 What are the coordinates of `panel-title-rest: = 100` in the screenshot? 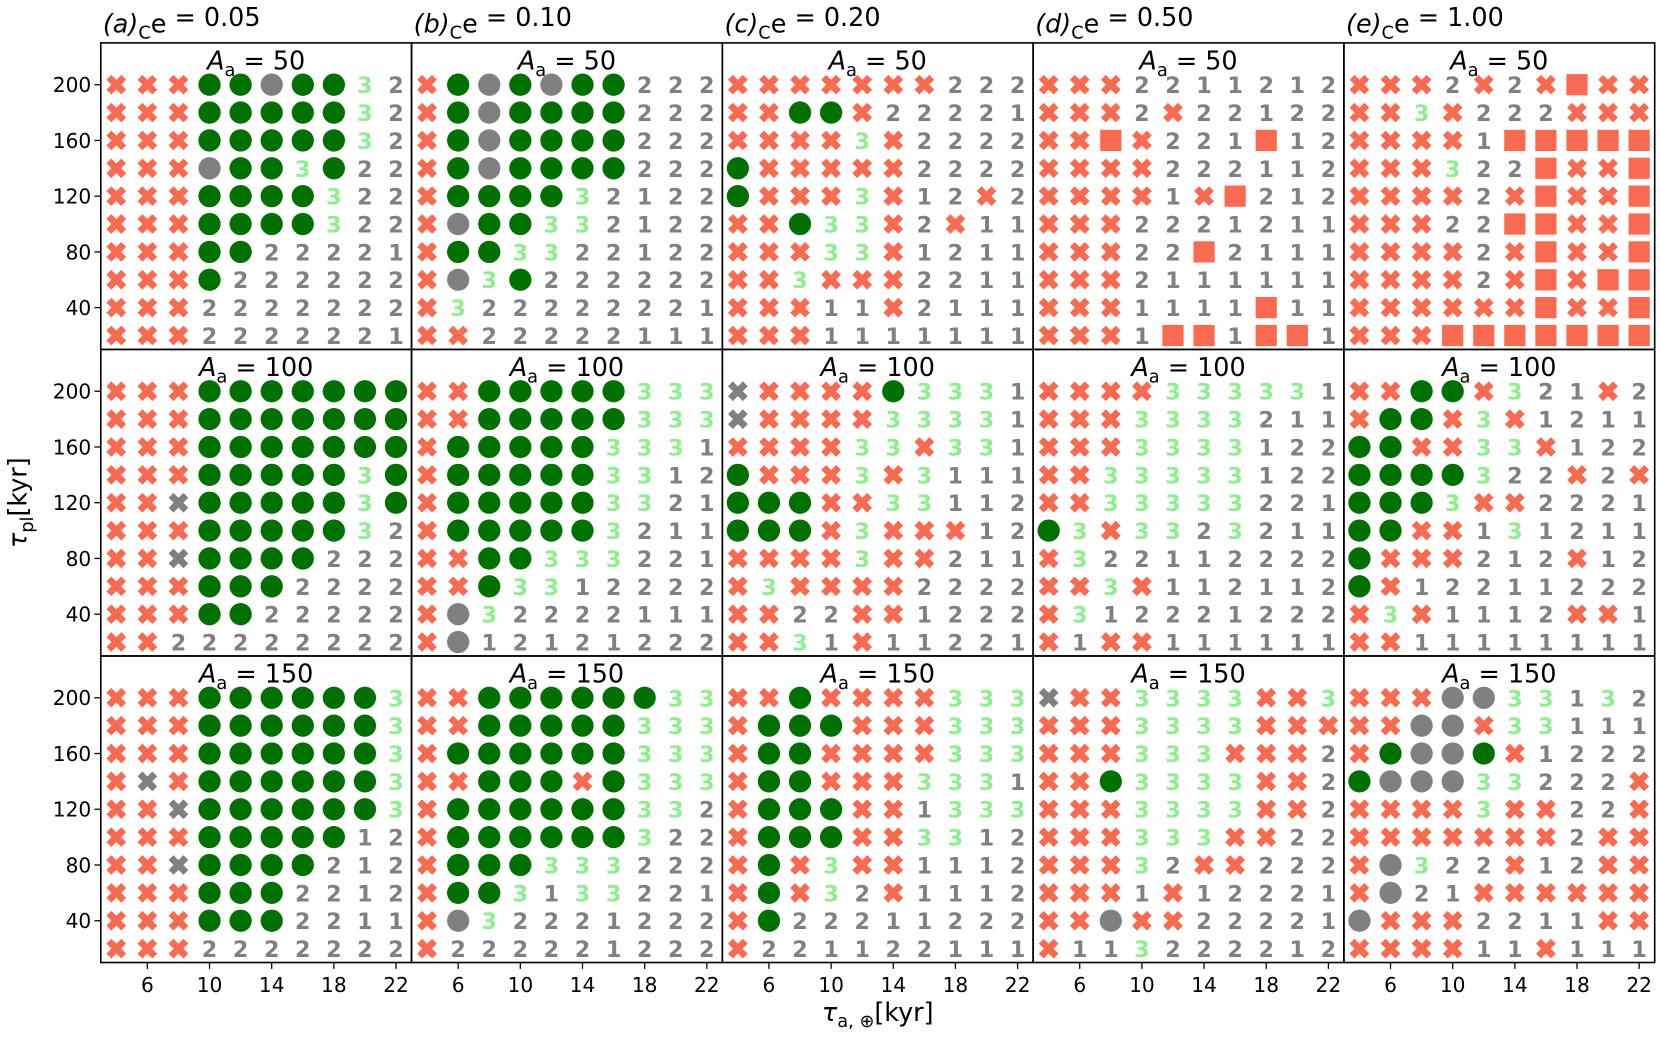 It's located at (1203, 368).